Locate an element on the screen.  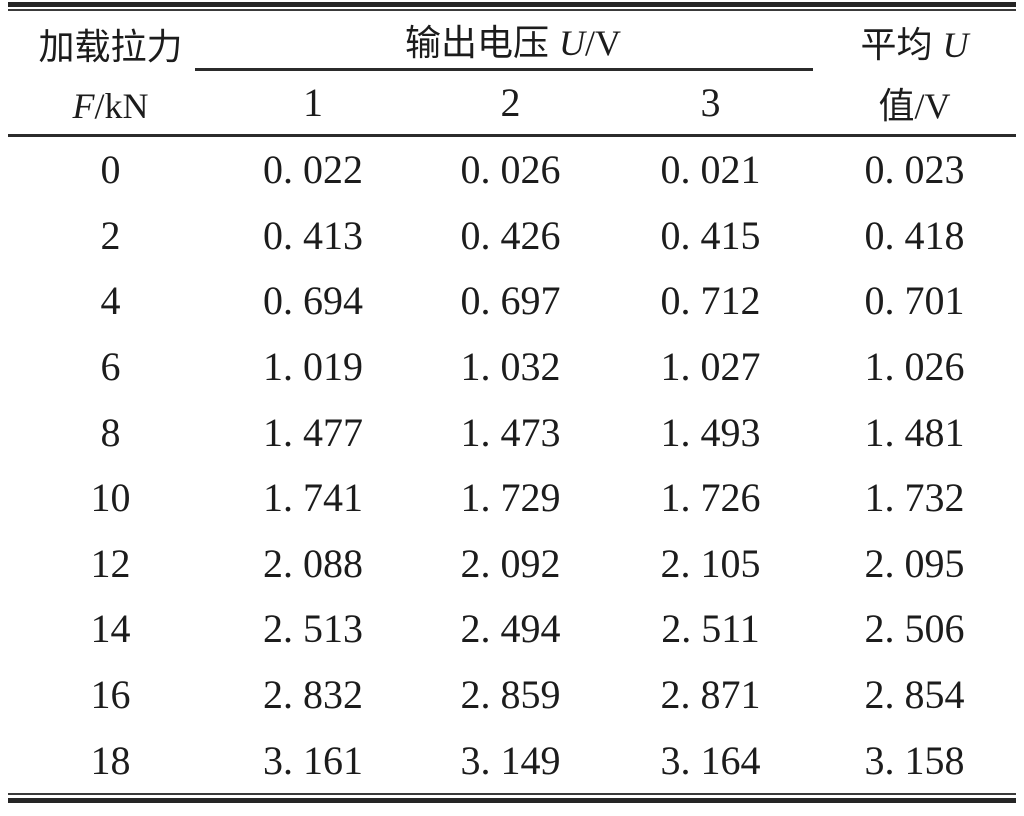
cell-average: 1. 732 is located at coordinates (914, 498).